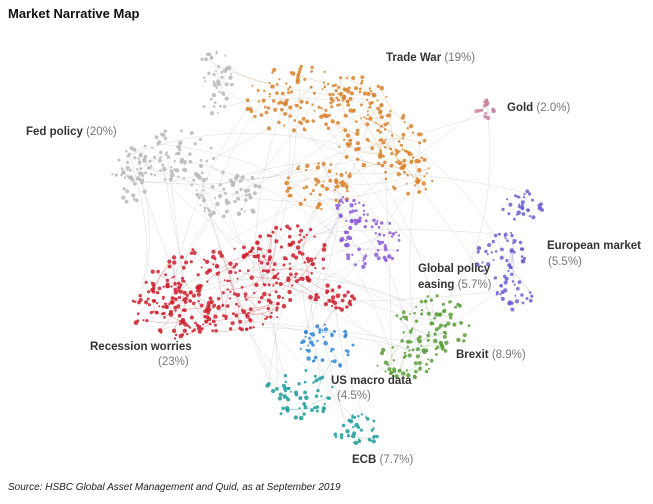 The image size is (653, 504). What do you see at coordinates (186, 134) in the screenshot?
I see `cluster-fed-policy` at bounding box center [186, 134].